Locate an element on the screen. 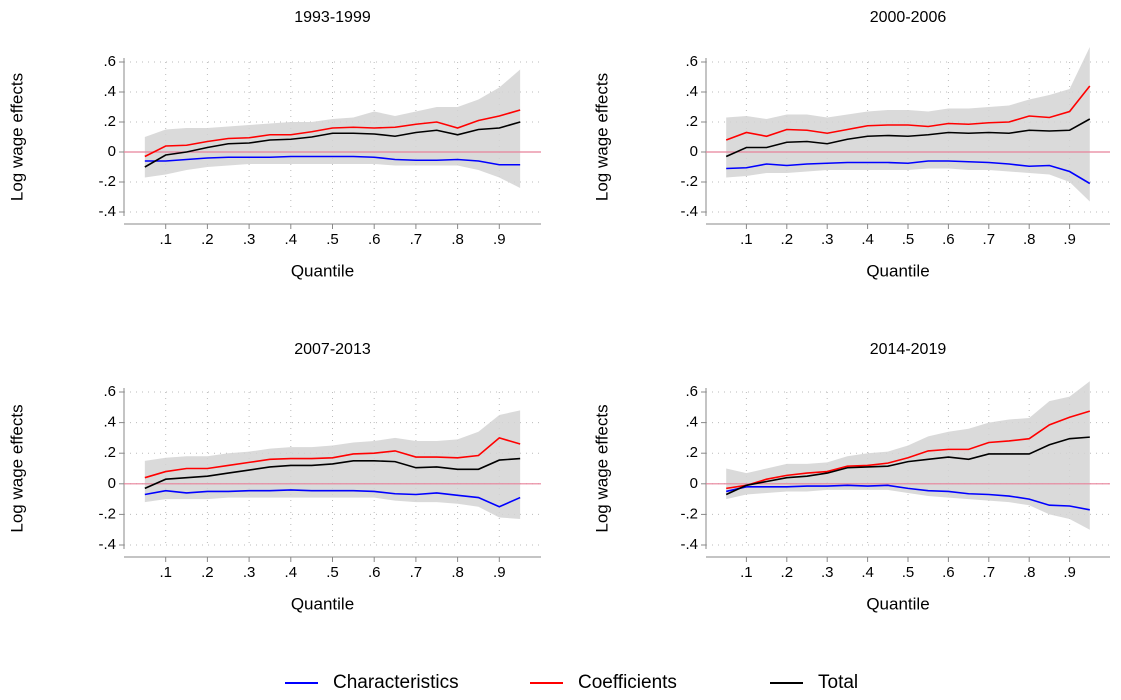  panel-title: 2000-2006 is located at coordinates (908, 17).